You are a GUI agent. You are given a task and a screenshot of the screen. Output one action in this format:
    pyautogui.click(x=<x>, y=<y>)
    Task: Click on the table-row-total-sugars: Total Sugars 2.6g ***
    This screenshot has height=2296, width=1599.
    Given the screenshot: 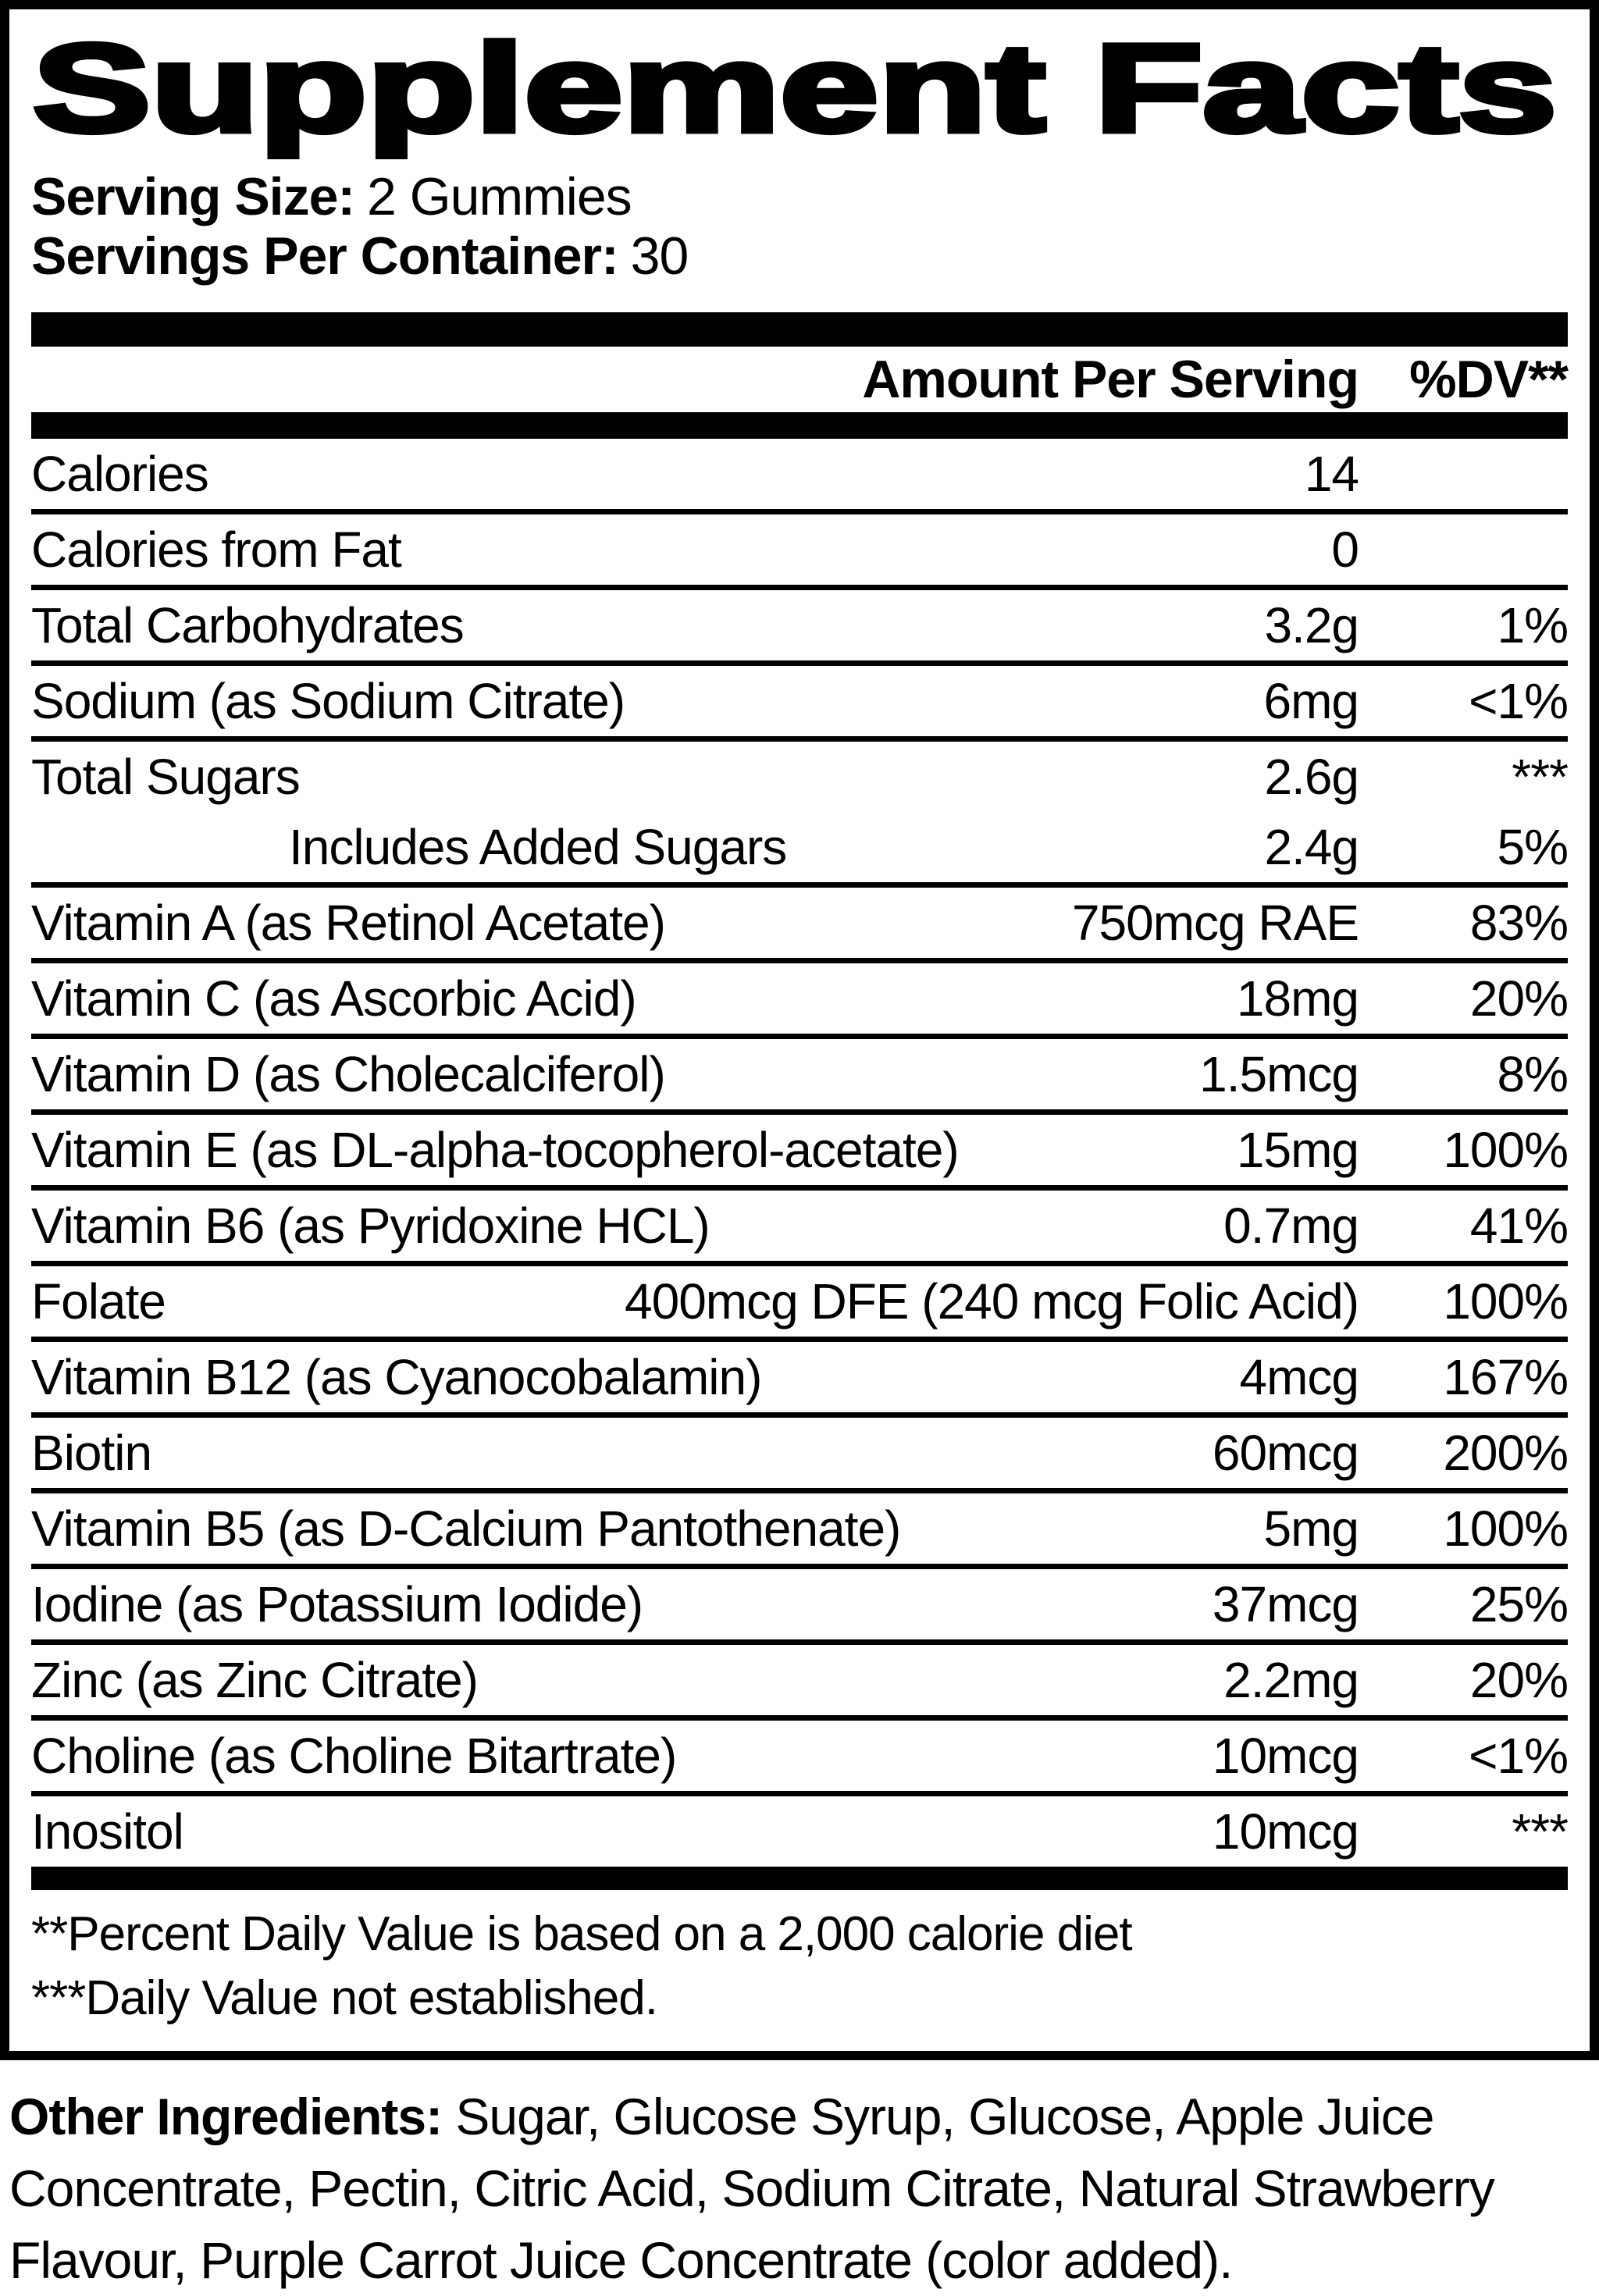 What is the action you would take?
    pyautogui.click(x=800, y=777)
    